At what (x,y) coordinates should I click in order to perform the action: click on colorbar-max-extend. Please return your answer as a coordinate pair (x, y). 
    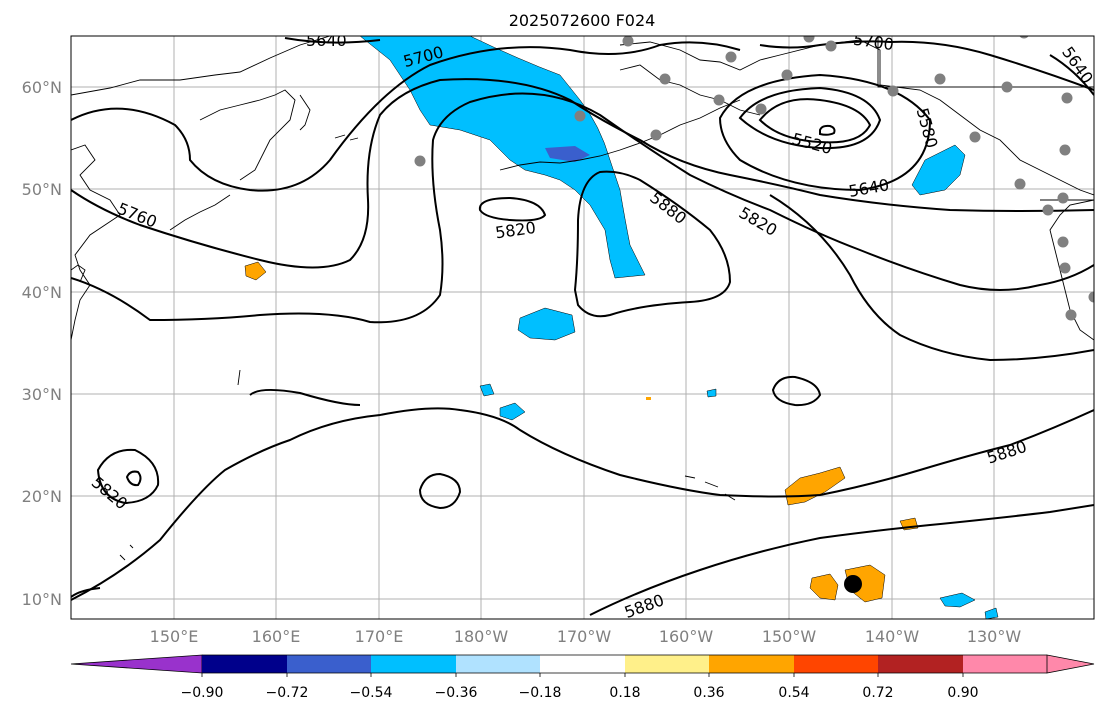
    Looking at the image, I should click on (1070, 664).